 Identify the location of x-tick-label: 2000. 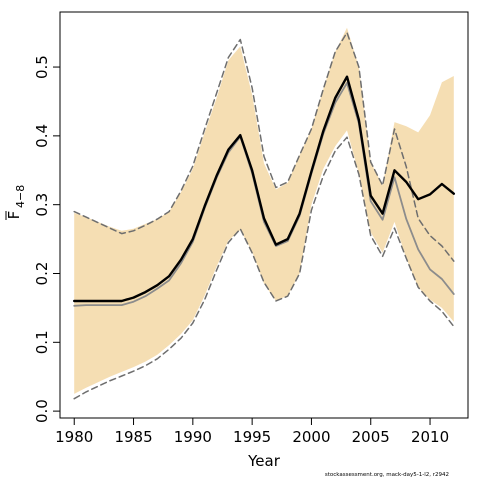
(311, 437).